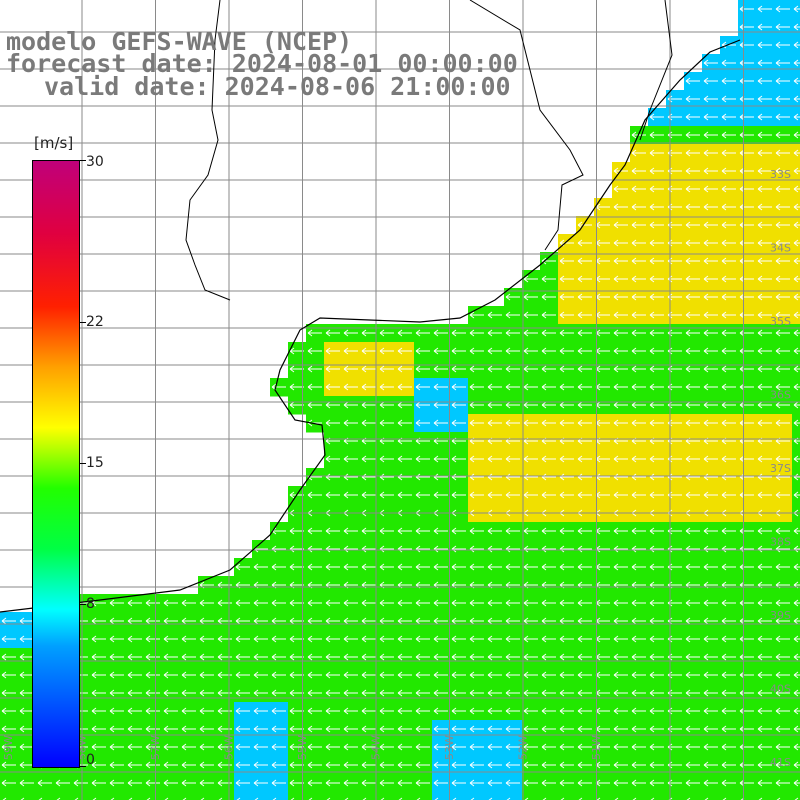 This screenshot has height=800, width=800. Describe the element at coordinates (277, 86) in the screenshot. I see `valid-date: valid date: 2024-08-06 21:00:00` at that location.